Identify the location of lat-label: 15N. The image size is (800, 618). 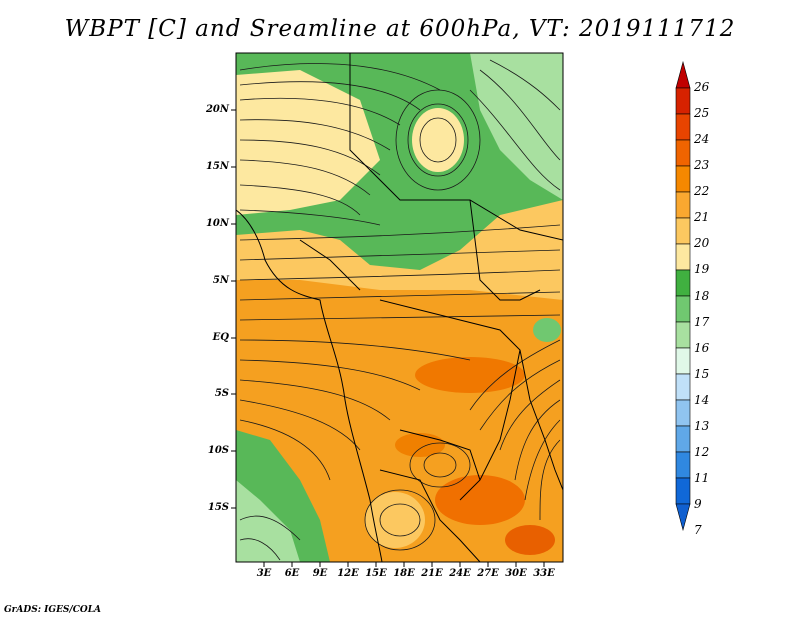
(217, 166).